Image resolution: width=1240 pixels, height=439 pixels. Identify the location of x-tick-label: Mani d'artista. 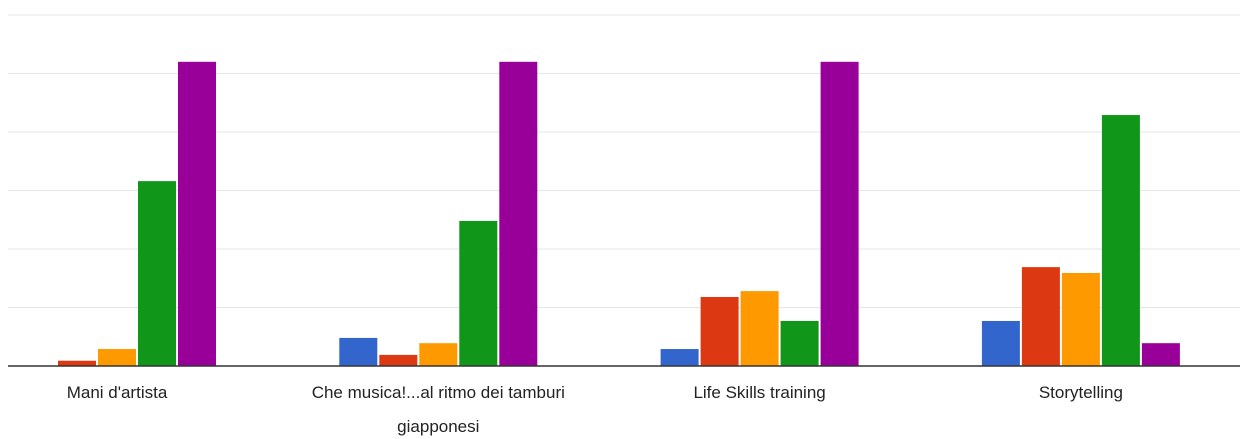
(117, 392).